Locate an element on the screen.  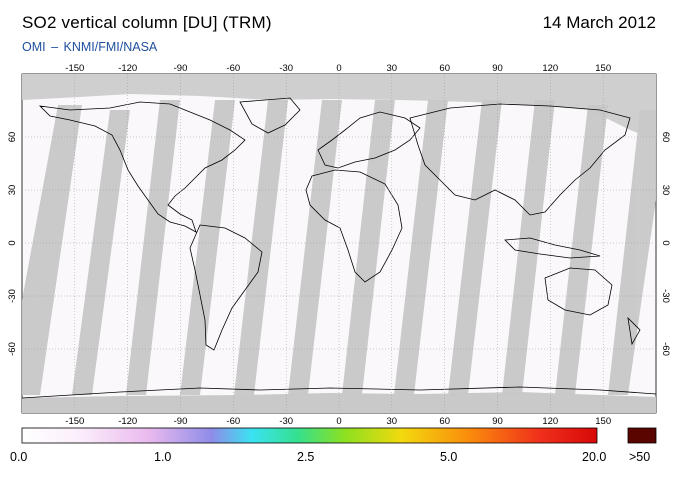
lat-ticks-right: 60 30 0 -30 -60 is located at coordinates (665, 244).